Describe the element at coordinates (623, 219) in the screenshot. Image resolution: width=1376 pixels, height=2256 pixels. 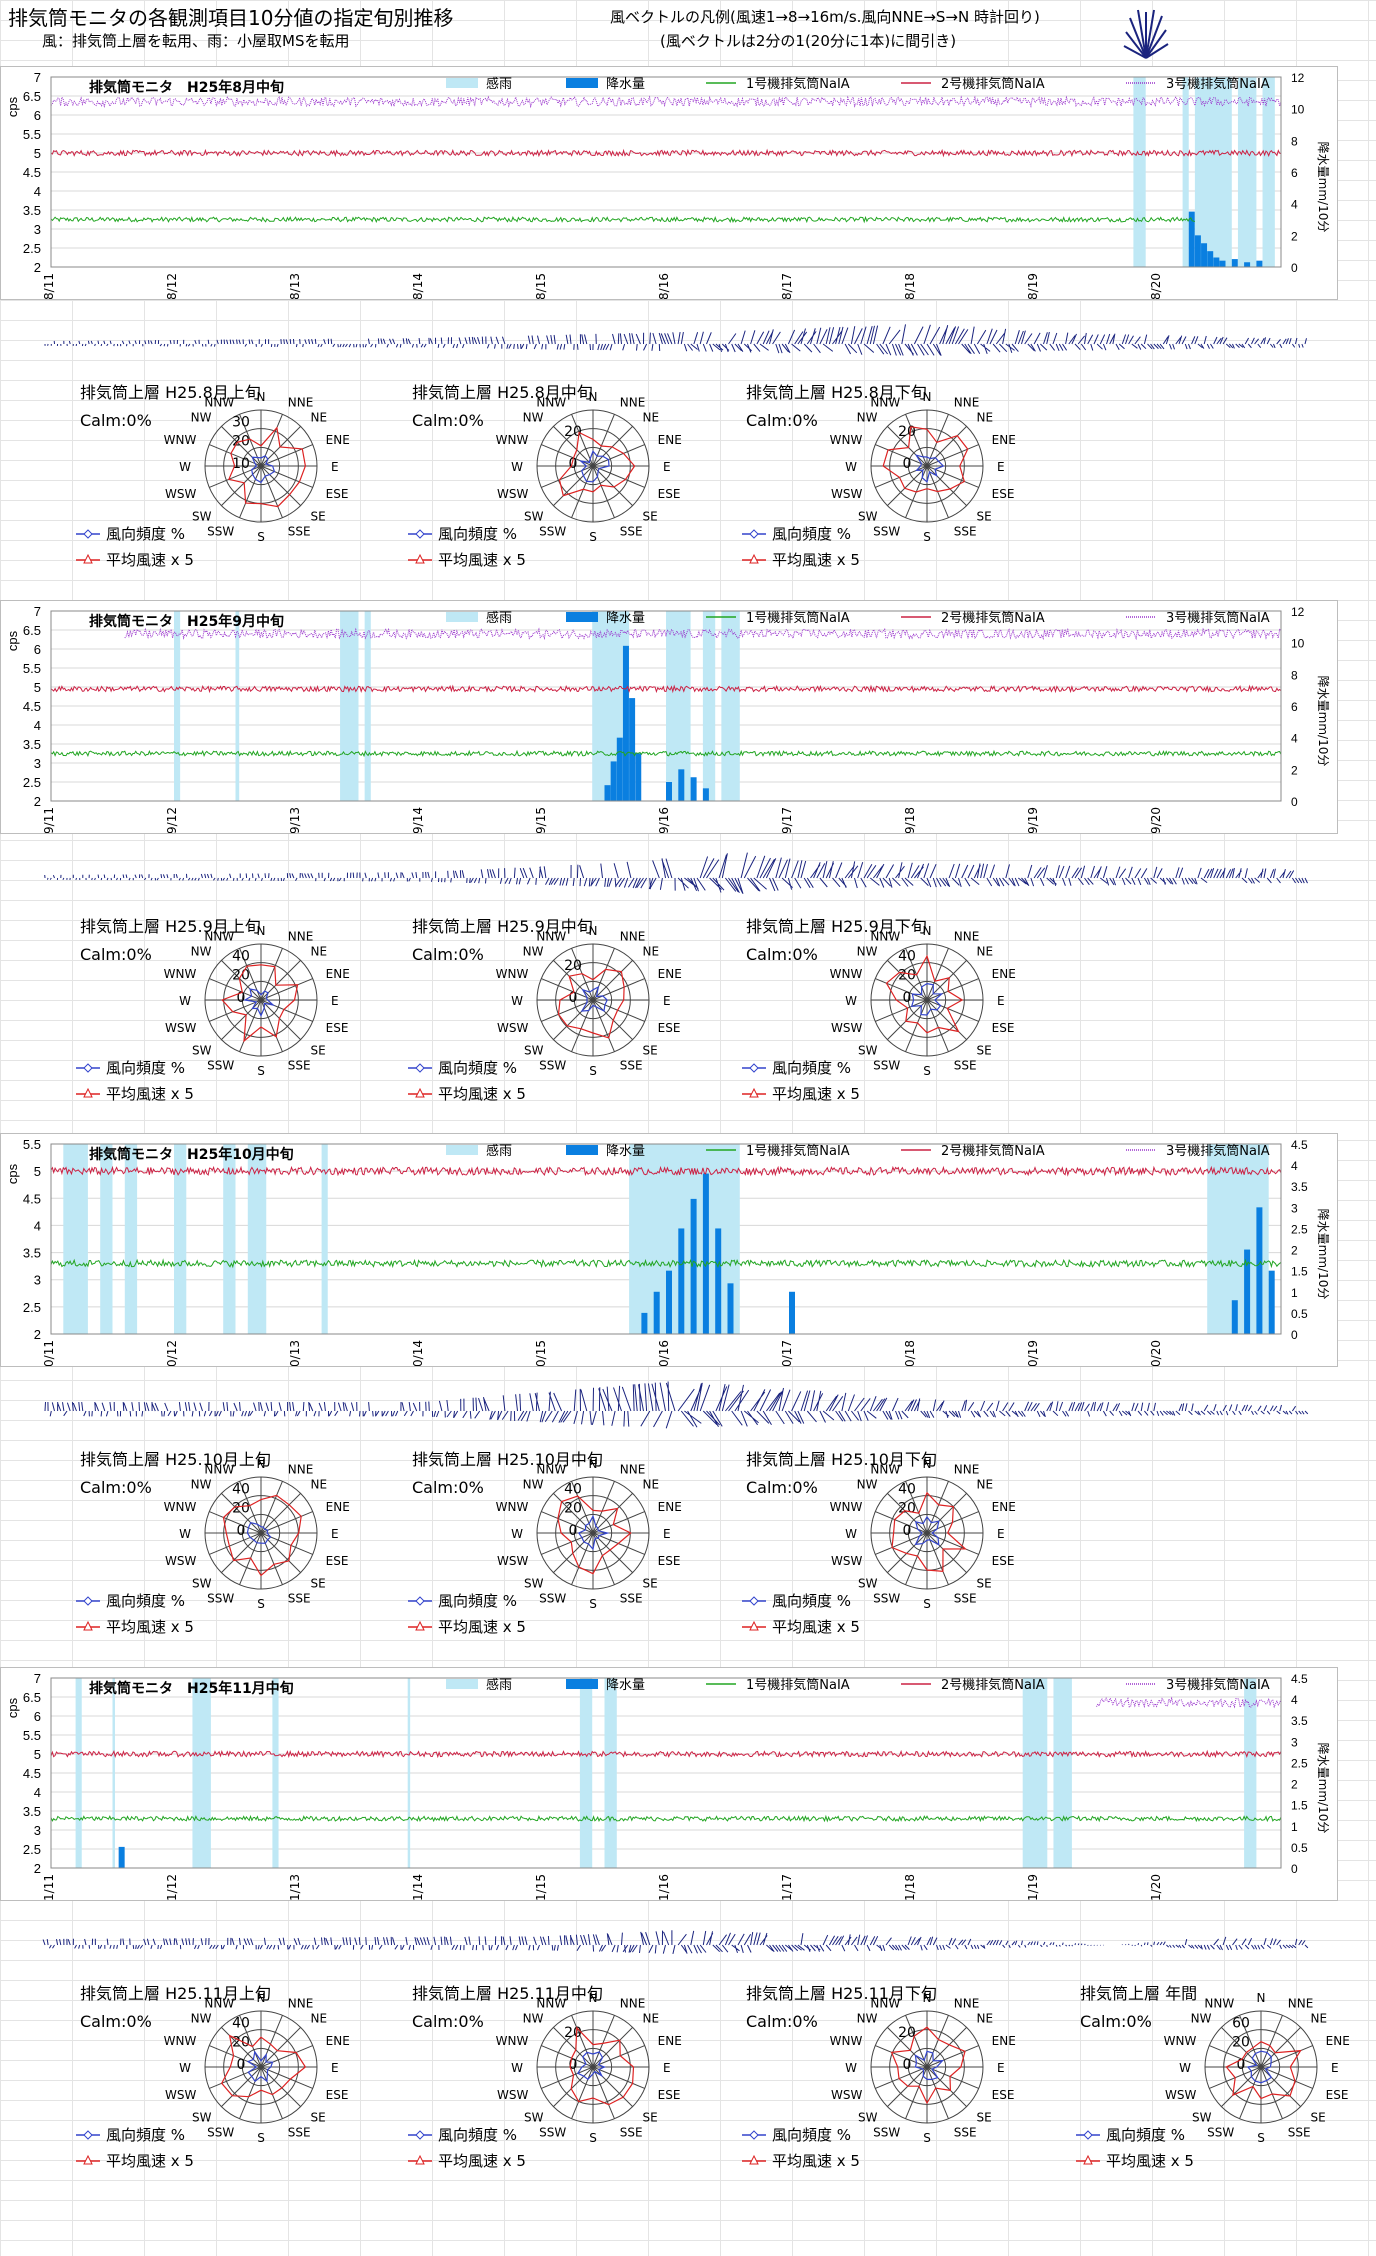
I see `series-line-unit1` at that location.